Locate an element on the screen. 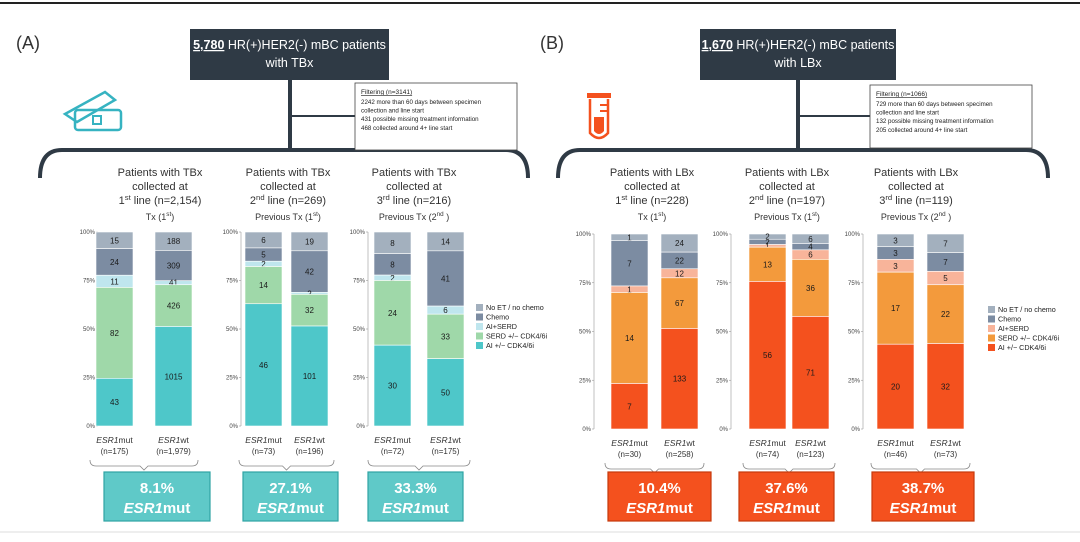 The image size is (1080, 542). data-label: 22 is located at coordinates (679, 260).